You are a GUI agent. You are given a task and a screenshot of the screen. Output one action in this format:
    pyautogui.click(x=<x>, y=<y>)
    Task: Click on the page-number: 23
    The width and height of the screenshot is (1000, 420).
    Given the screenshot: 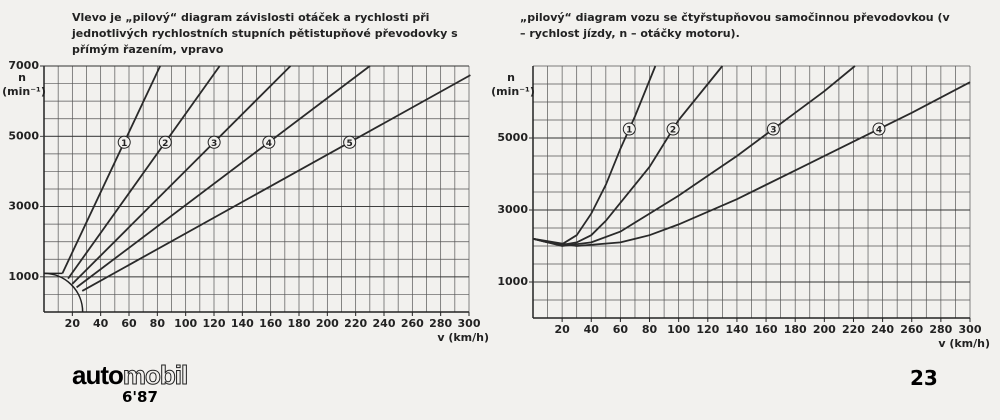 What is the action you would take?
    pyautogui.click(x=924, y=378)
    